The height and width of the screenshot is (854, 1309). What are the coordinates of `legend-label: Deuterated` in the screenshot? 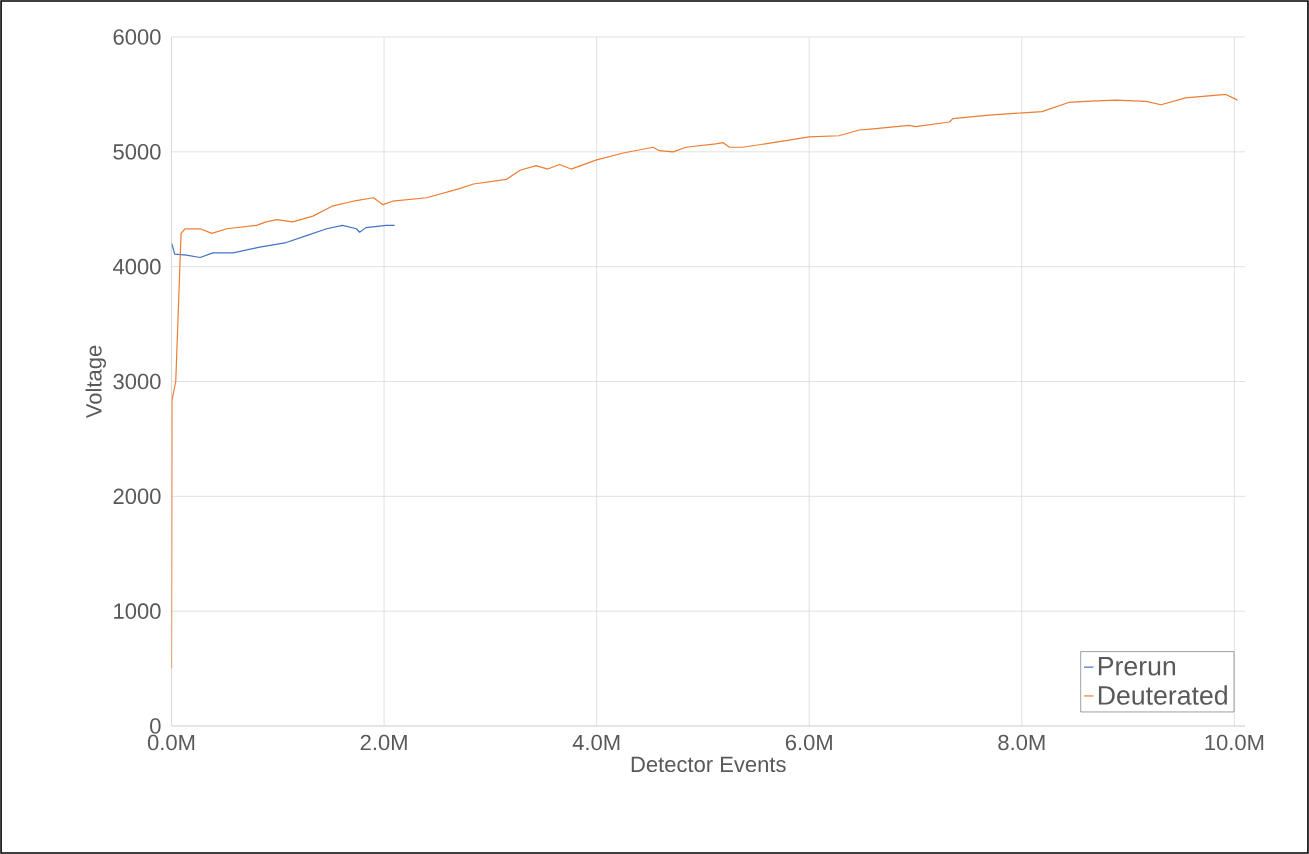 It's located at (1162, 695).